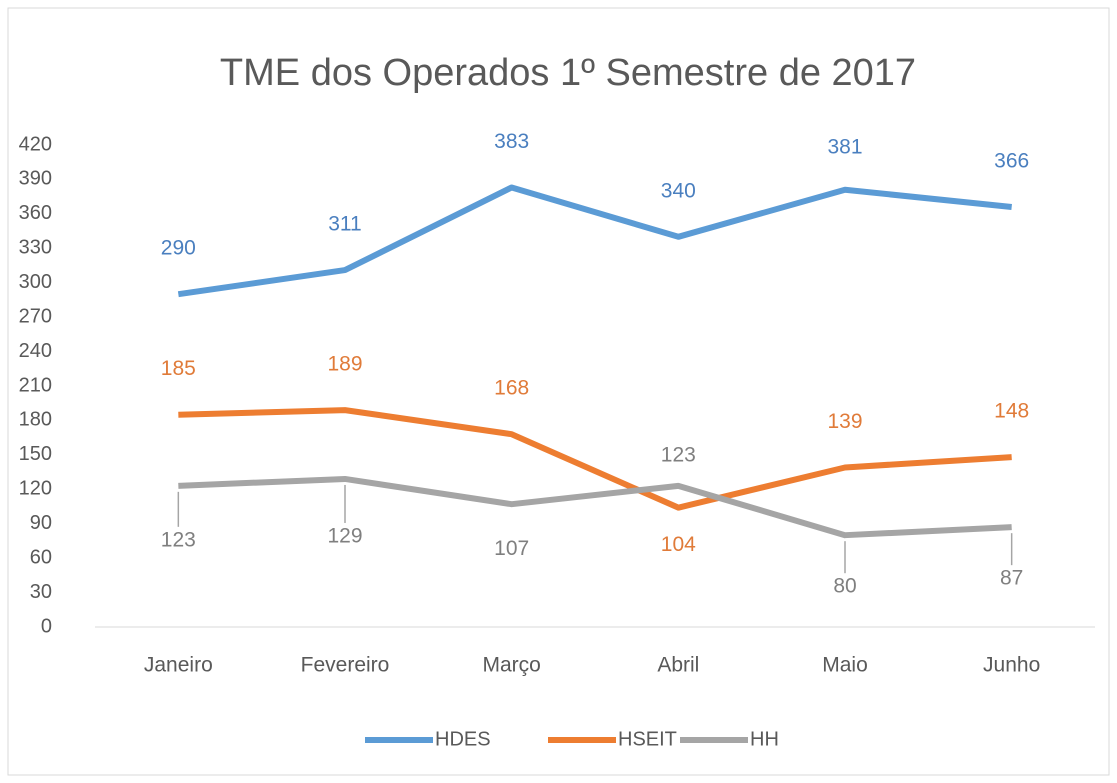  Describe the element at coordinates (41, 557) in the screenshot. I see `y-tick-label: 60` at that location.